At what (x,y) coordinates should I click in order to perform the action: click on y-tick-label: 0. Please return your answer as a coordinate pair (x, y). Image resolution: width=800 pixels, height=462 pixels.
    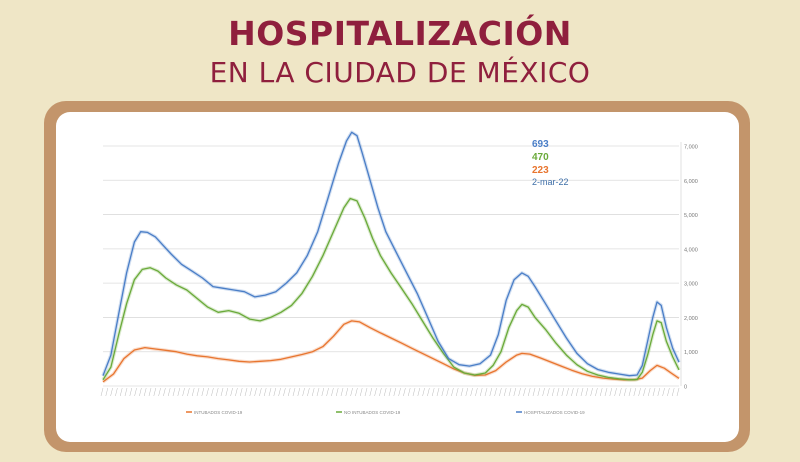
    Looking at the image, I should click on (685, 388).